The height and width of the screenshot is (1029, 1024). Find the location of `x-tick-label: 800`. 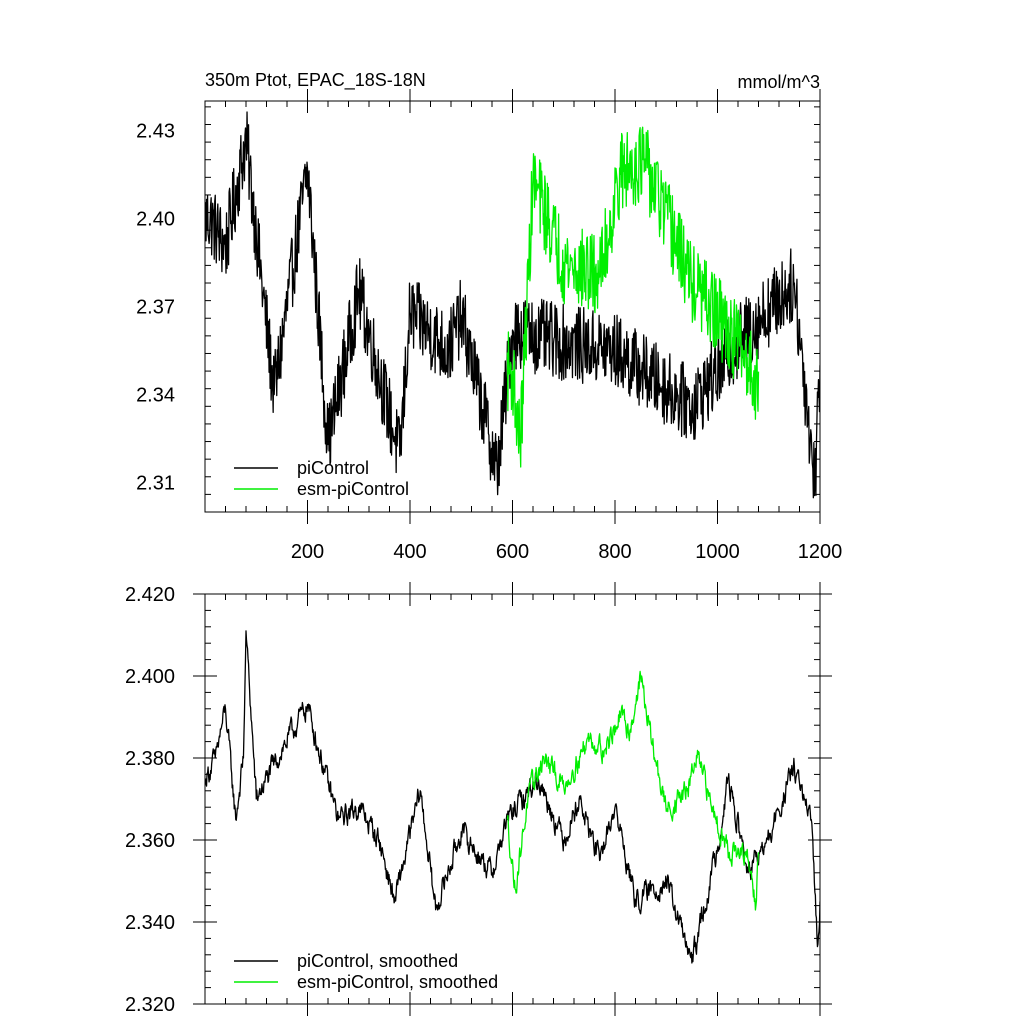

x-tick-label: 800 is located at coordinates (614, 552).